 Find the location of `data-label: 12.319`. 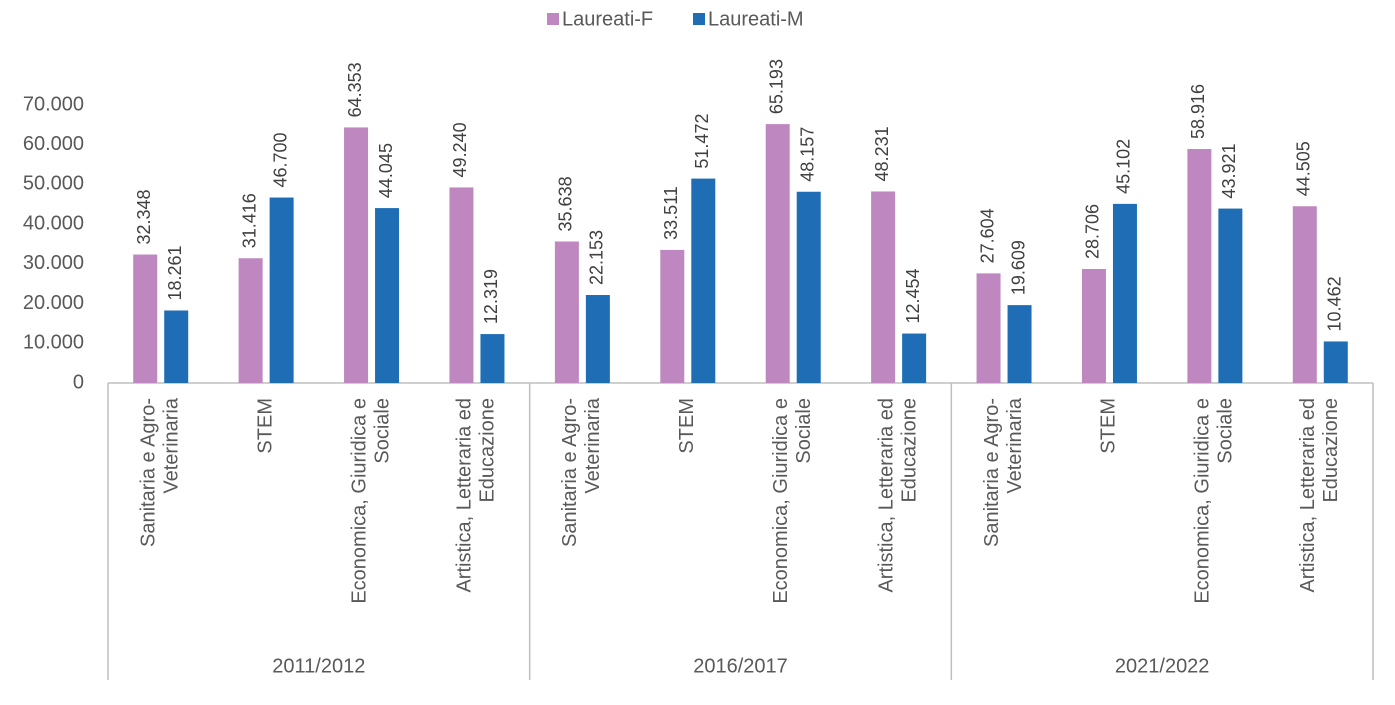

data-label: 12.319 is located at coordinates (491, 296).